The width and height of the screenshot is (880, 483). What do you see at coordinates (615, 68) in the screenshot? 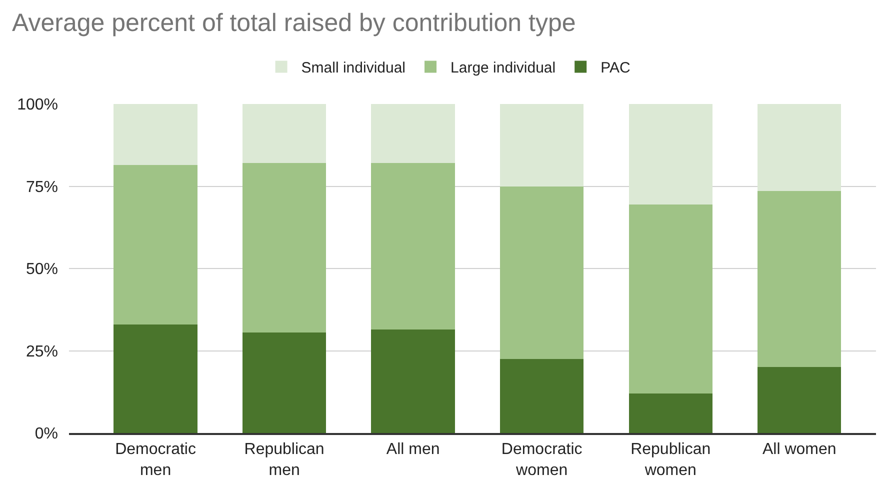
I see `legend-label: PAC` at bounding box center [615, 68].